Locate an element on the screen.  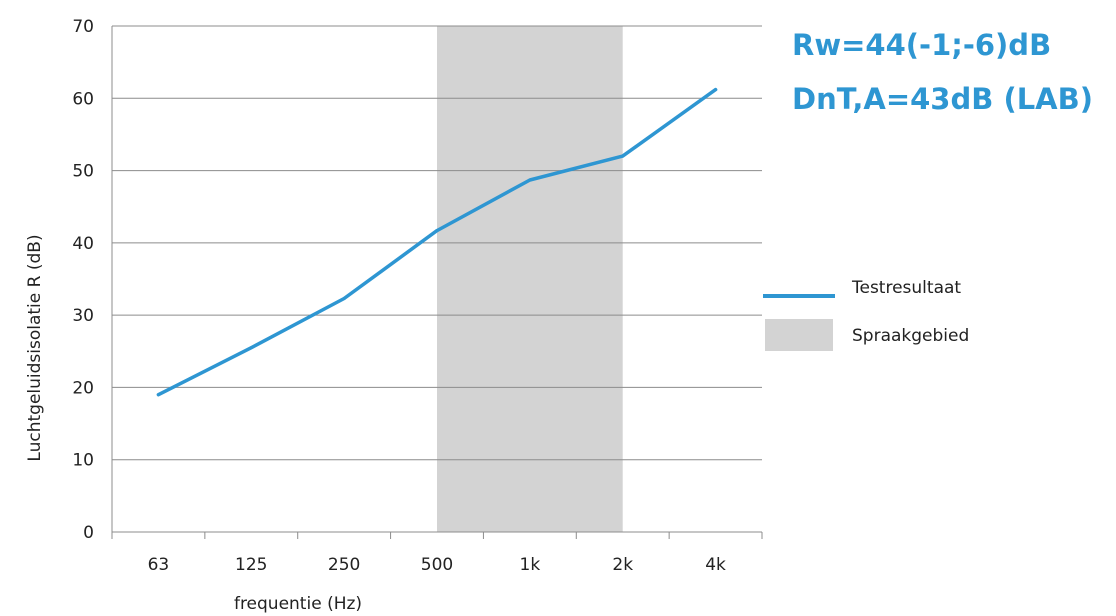
legend-swatch-spraakgebied is located at coordinates (799, 335).